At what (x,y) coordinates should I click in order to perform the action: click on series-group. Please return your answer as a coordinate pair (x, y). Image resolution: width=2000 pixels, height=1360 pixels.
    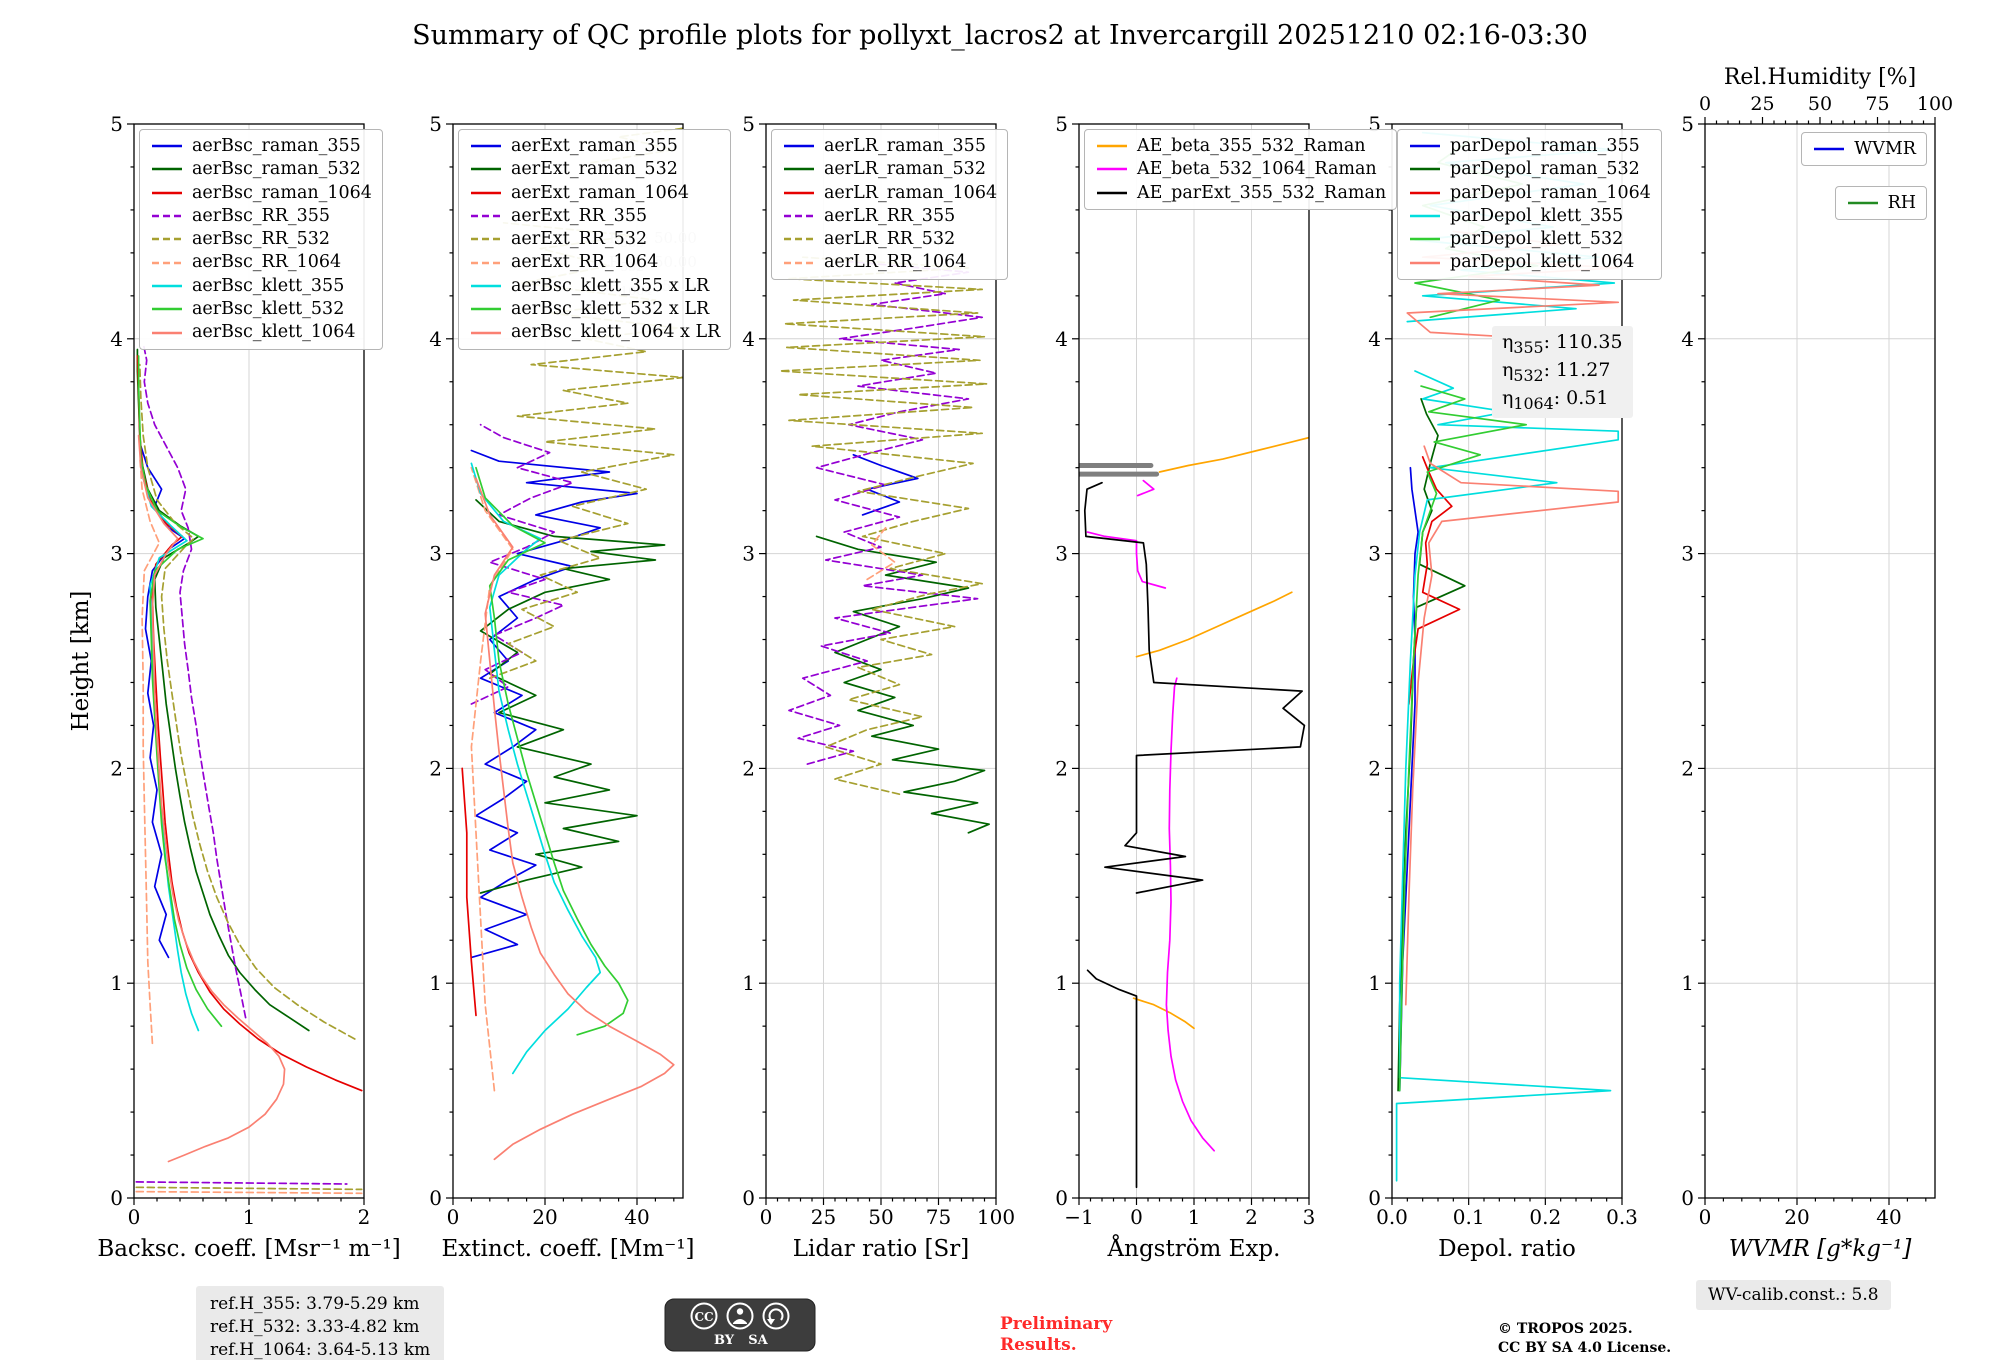
    Looking at the image, I should click on (1194, 812).